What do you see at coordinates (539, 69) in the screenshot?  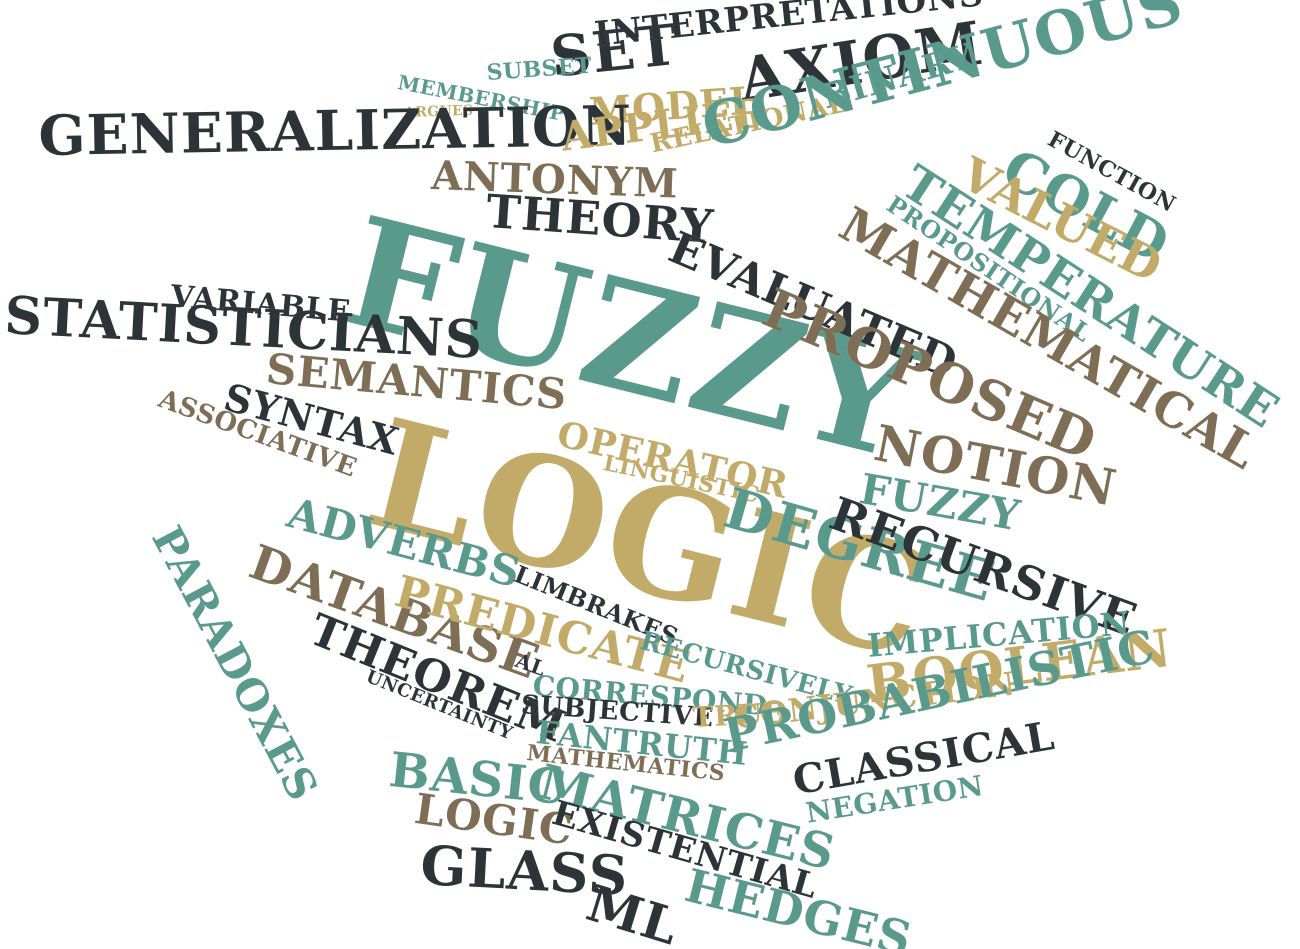 I see `word-subset: SUBSET` at bounding box center [539, 69].